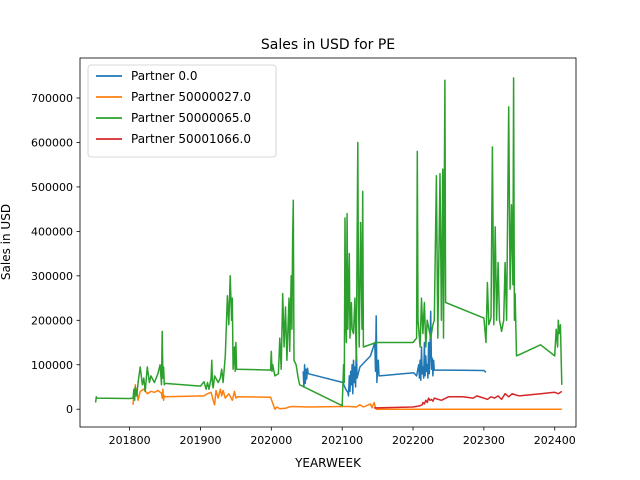 The image size is (640, 480). Describe the element at coordinates (191, 97) in the screenshot. I see `legend-label-1: Partner 50000027.0` at that location.